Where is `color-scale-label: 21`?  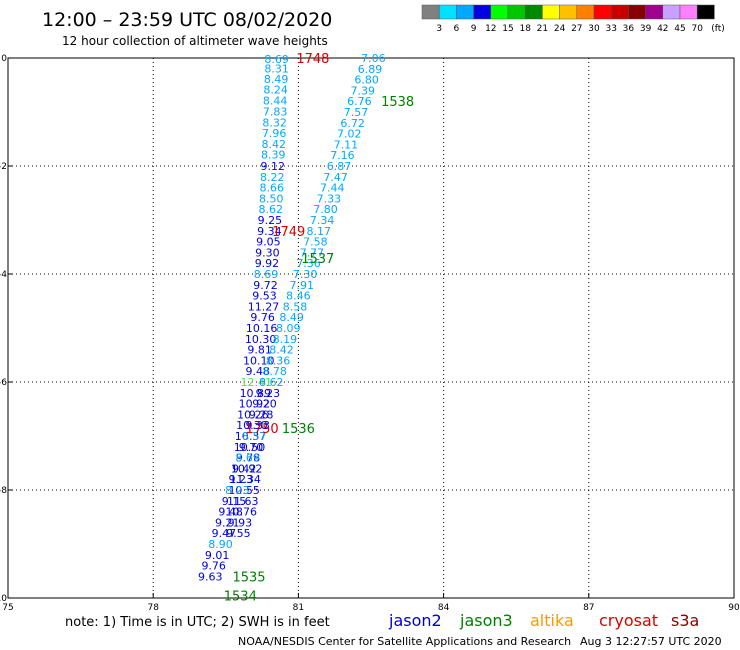
color-scale-label: 21 is located at coordinates (542, 29).